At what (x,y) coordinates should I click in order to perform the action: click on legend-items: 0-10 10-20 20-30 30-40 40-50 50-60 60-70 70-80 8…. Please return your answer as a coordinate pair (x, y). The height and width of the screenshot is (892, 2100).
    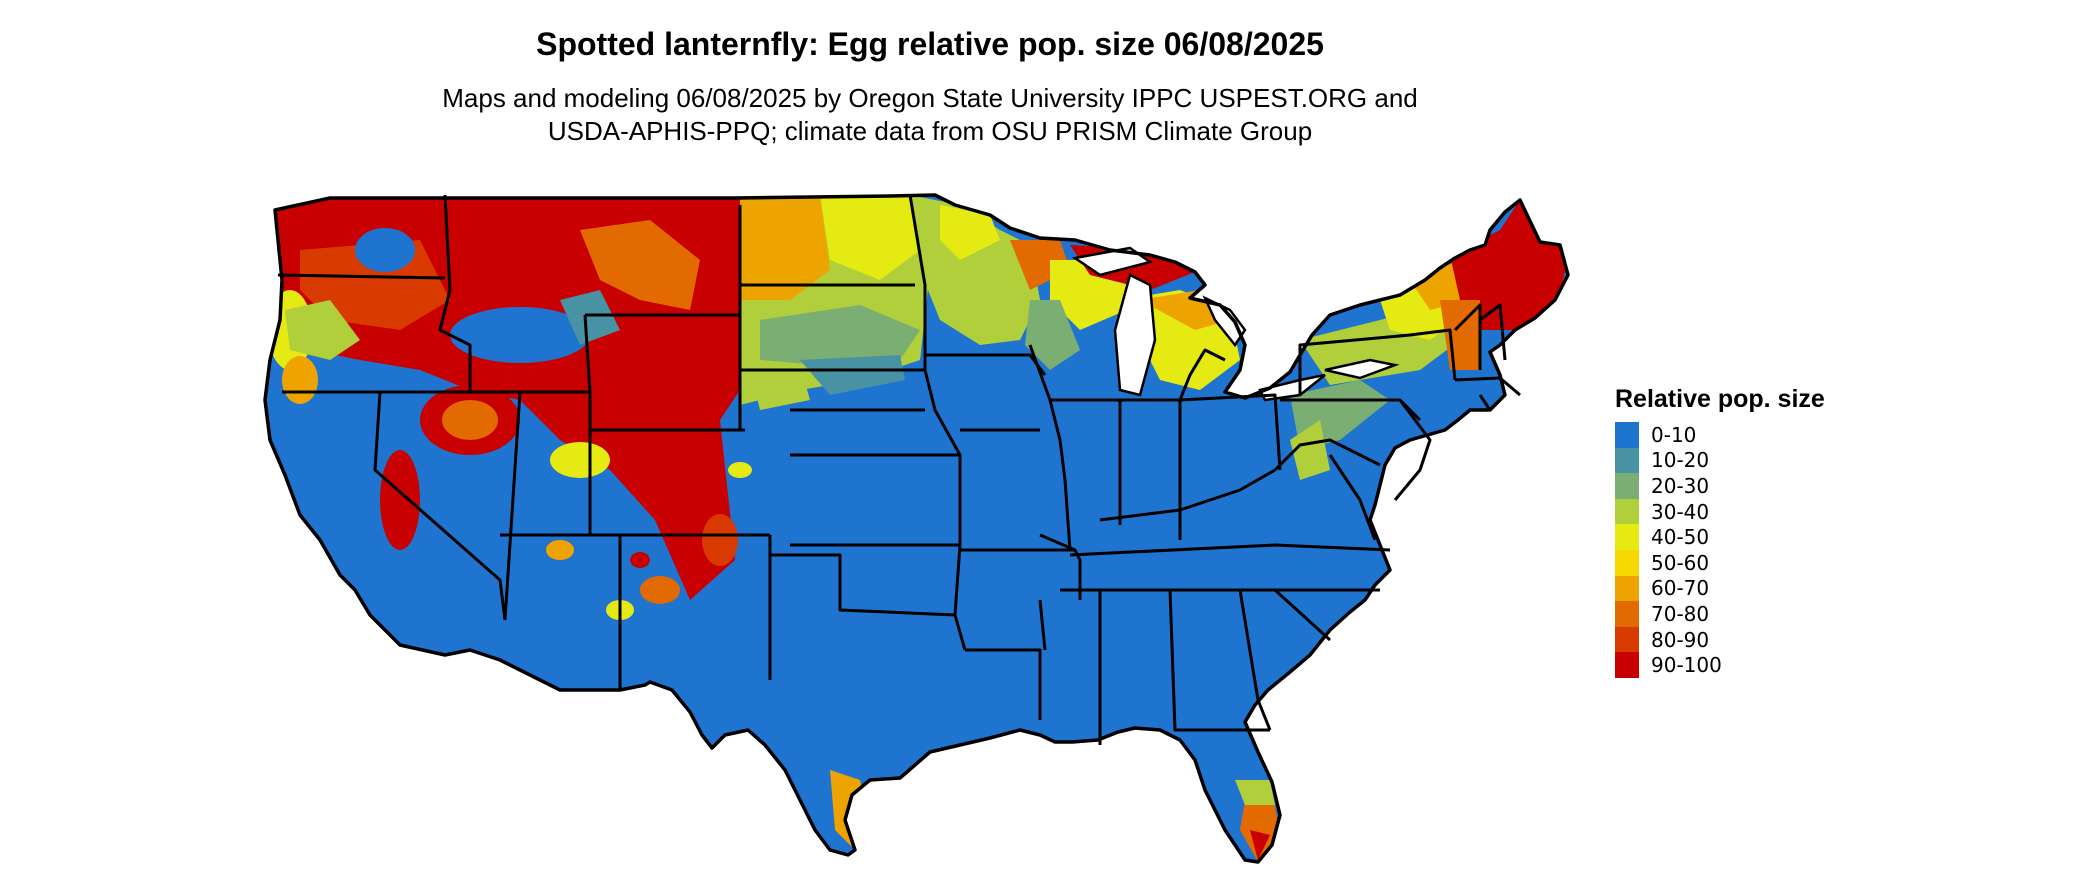
    Looking at the image, I should click on (1720, 550).